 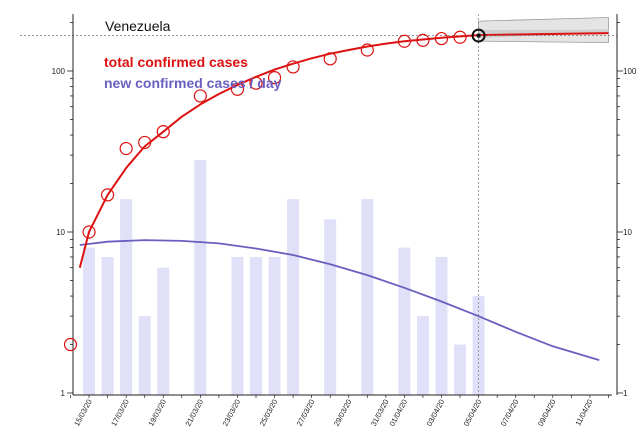 What do you see at coordinates (138, 26) in the screenshot?
I see `chart-title: Venezuela` at bounding box center [138, 26].